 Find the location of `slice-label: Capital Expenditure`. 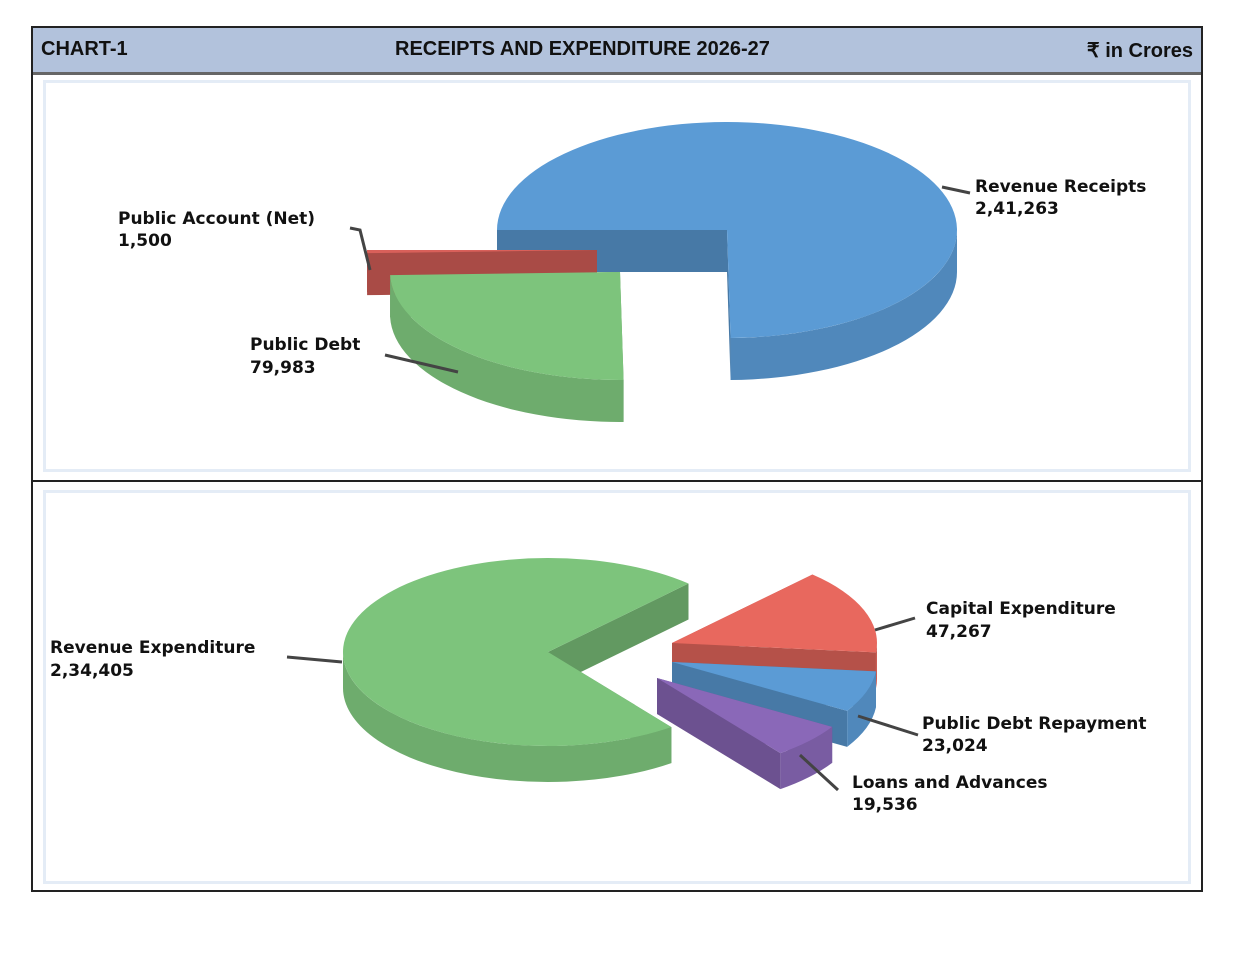

slice-label: Capital Expenditure is located at coordinates (1021, 609).